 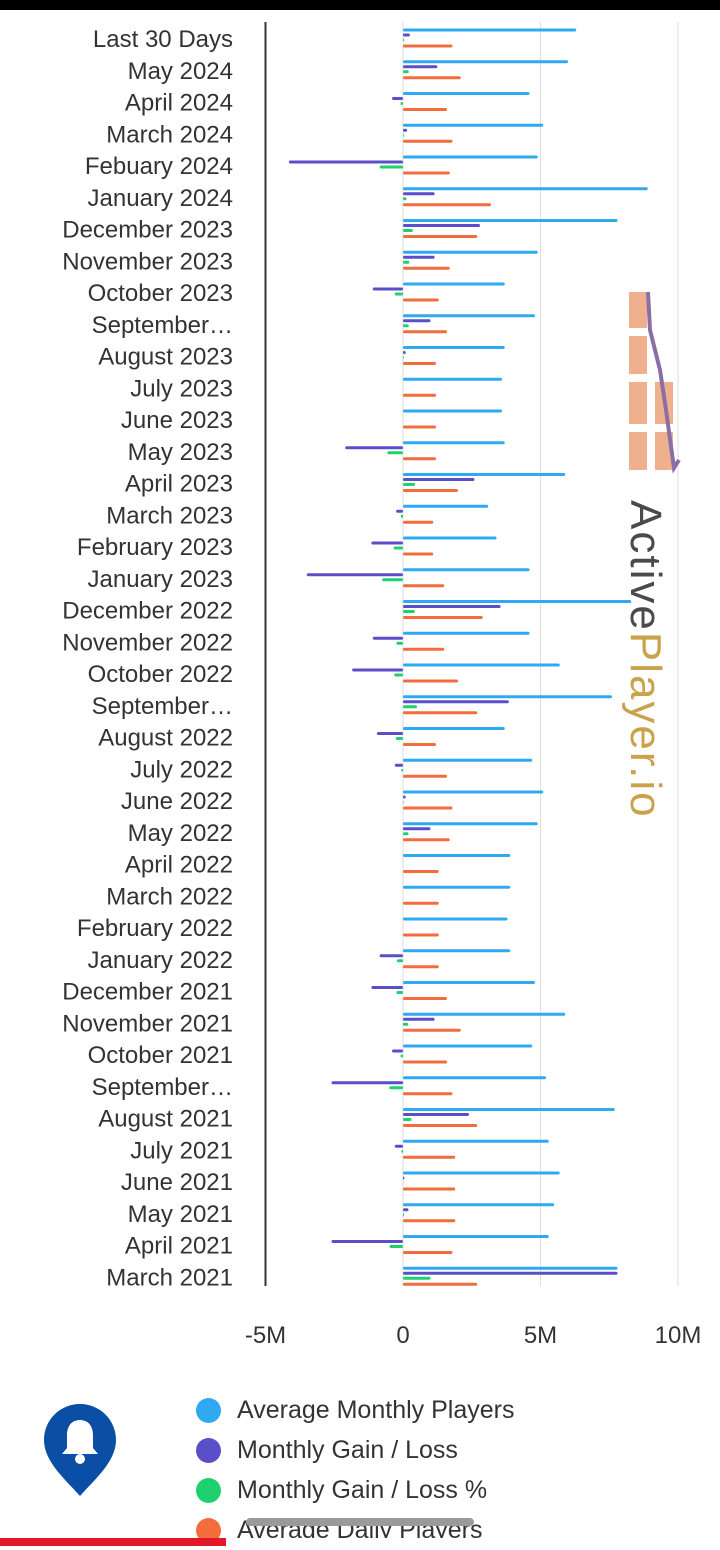 I want to click on notification-button, so click(x=80, y=1450).